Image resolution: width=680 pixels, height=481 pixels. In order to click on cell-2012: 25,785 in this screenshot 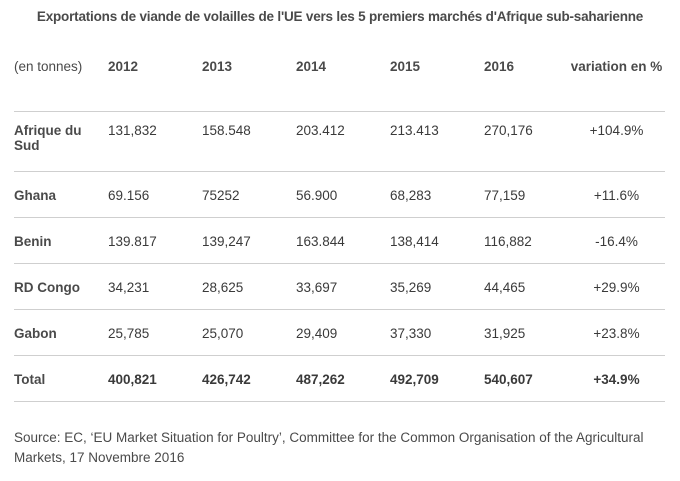, I will do `click(155, 331)`.